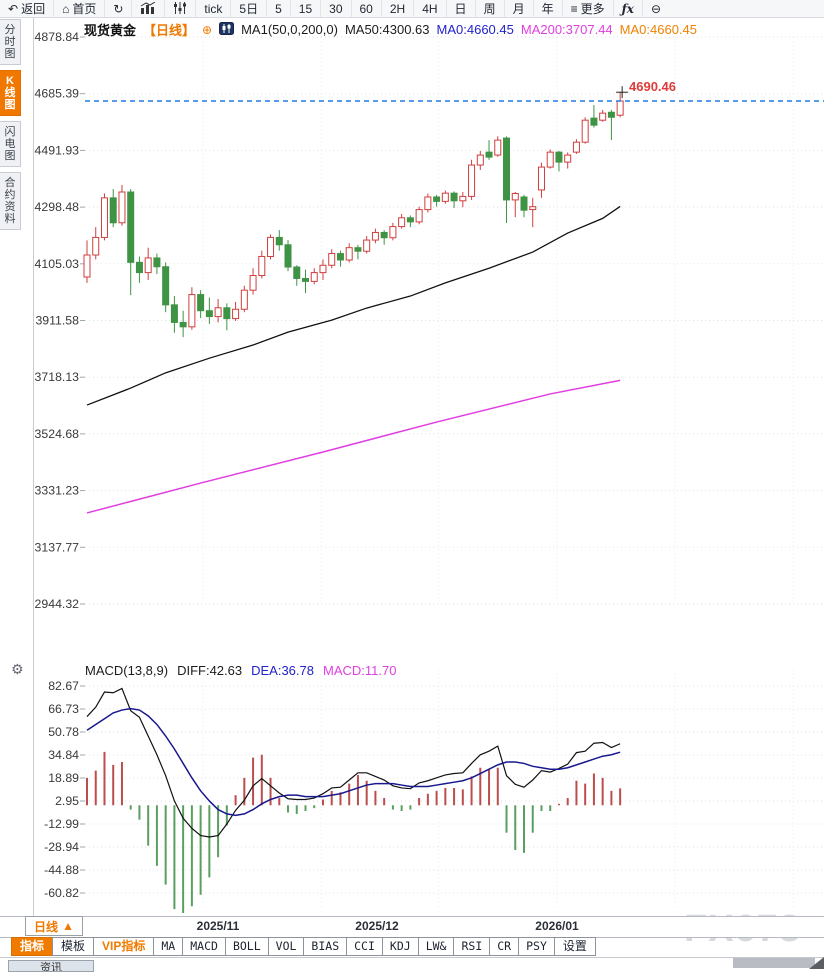 This screenshot has height=972, width=824. I want to click on indicator-tab-LW&: LW&, so click(436, 946).